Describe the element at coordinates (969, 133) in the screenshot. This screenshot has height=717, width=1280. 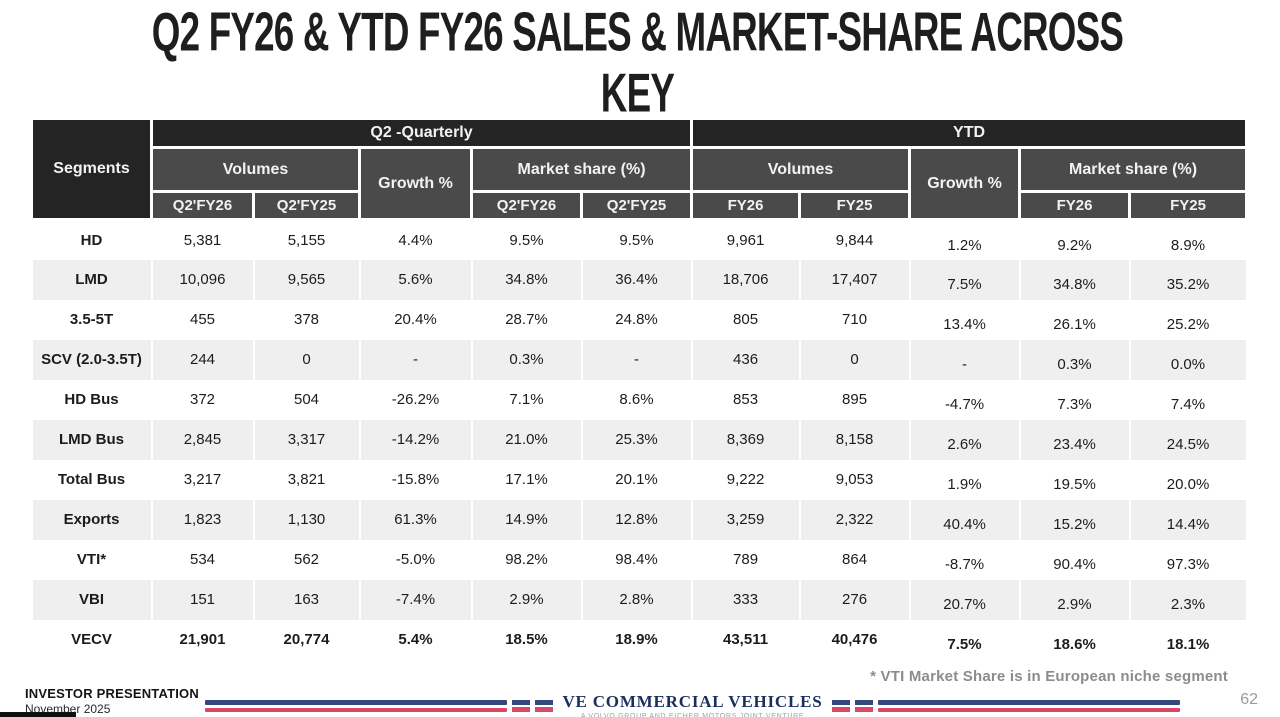
I see `ytd-group-header: YTD` at that location.